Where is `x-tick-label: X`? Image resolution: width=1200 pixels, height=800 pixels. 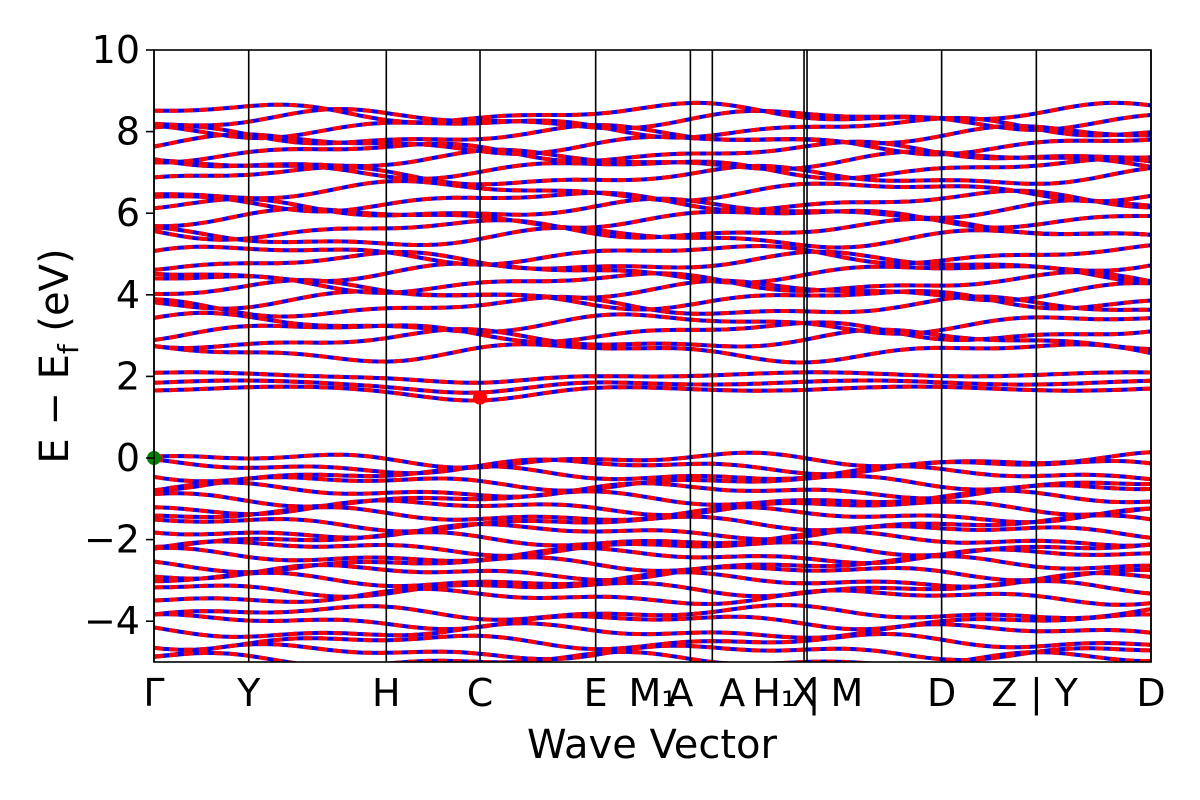
x-tick-label: X is located at coordinates (804, 693).